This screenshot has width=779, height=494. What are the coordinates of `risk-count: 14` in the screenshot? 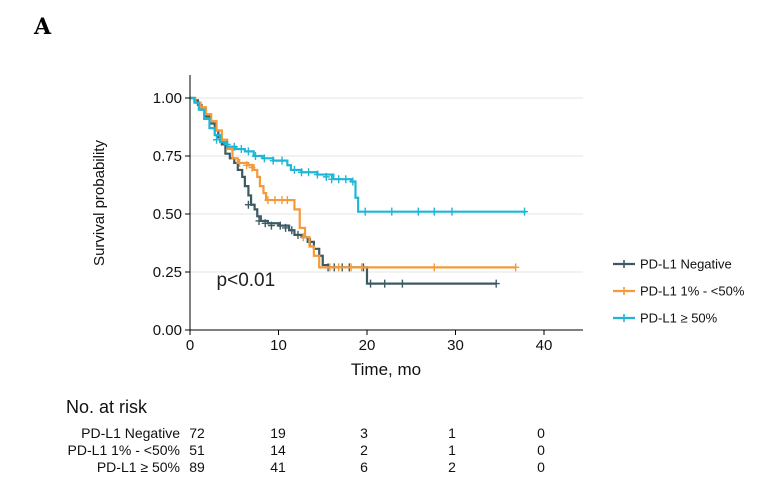 It's located at (278, 450).